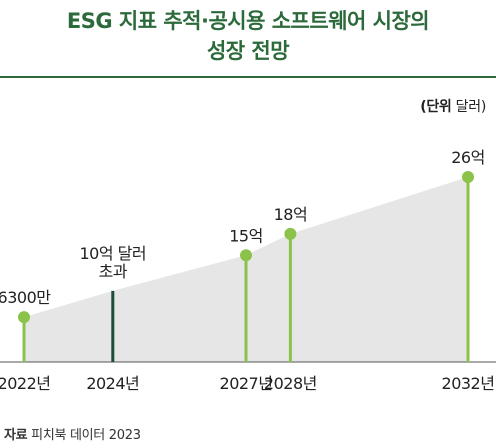 The width and height of the screenshot is (496, 448). Describe the element at coordinates (468, 157) in the screenshot. I see `data-label-2032년: 26억` at that location.